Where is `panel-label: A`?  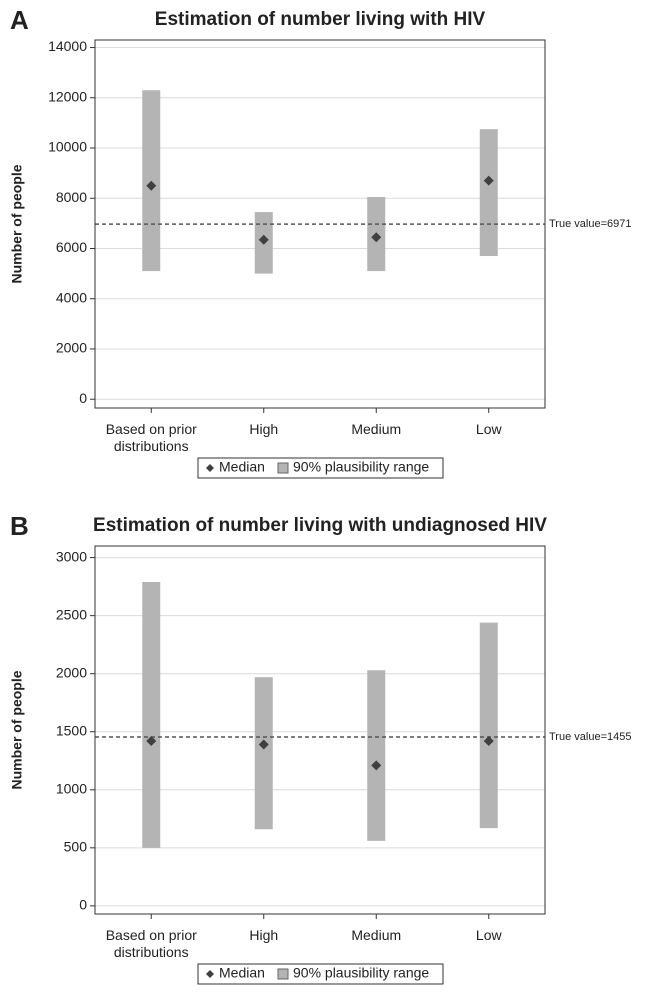 panel-label: A is located at coordinates (19, 20).